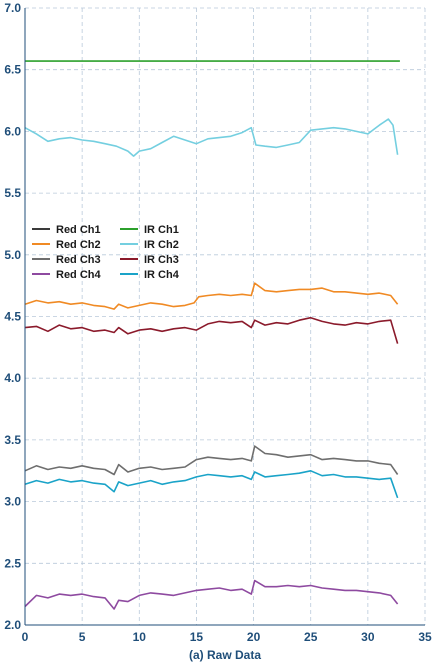  Describe the element at coordinates (161, 245) in the screenshot. I see `legend-label-ir-ch2: IR Ch2` at that location.